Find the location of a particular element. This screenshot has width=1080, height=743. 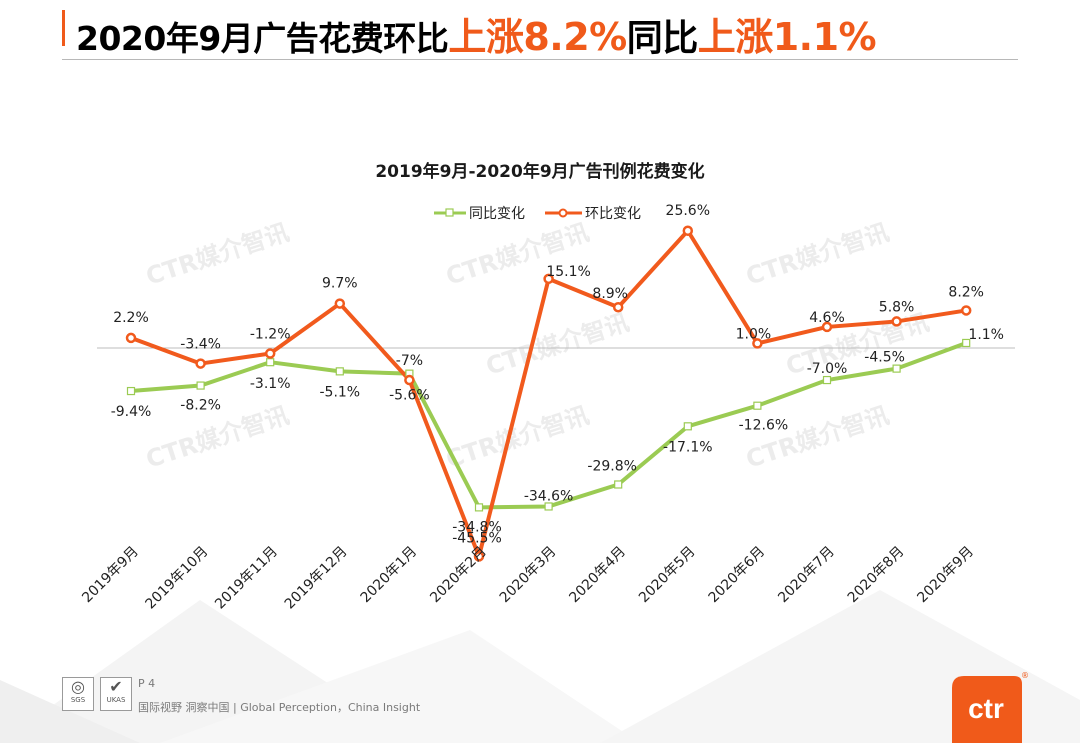

x-tick-label: 2020年5月 is located at coordinates (667, 575).